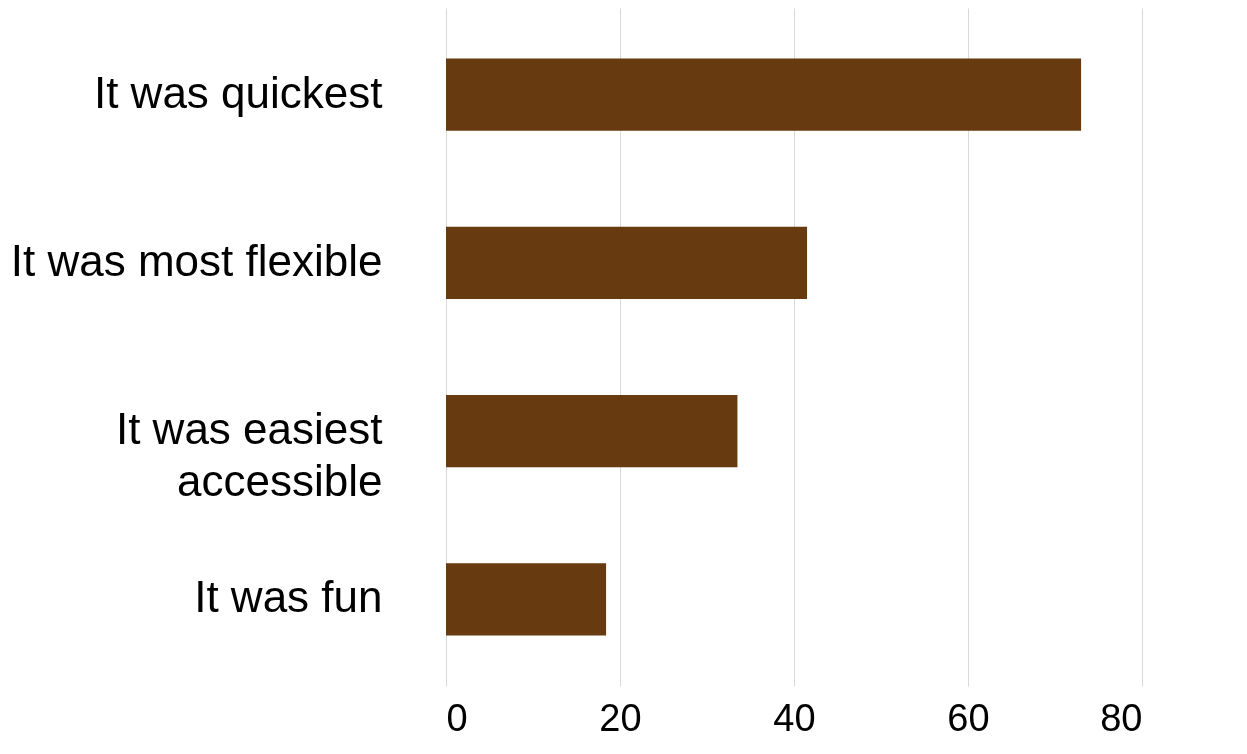 The height and width of the screenshot is (754, 1247). Describe the element at coordinates (620, 717) in the screenshot. I see `x-tick-label: 20` at that location.